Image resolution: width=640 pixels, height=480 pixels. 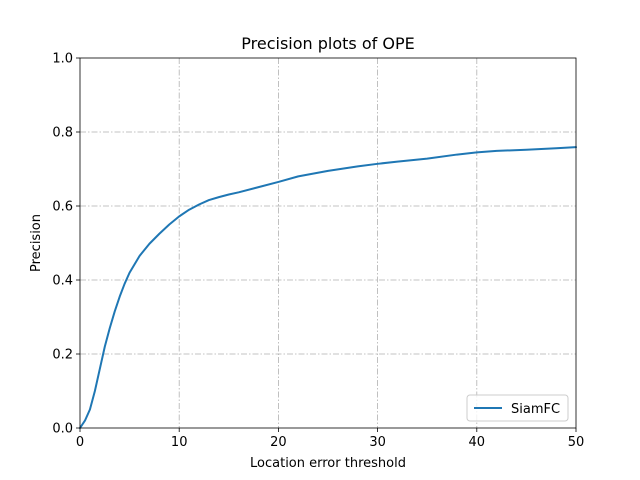 I want to click on y-tick-label: 0.8, so click(x=62, y=133).